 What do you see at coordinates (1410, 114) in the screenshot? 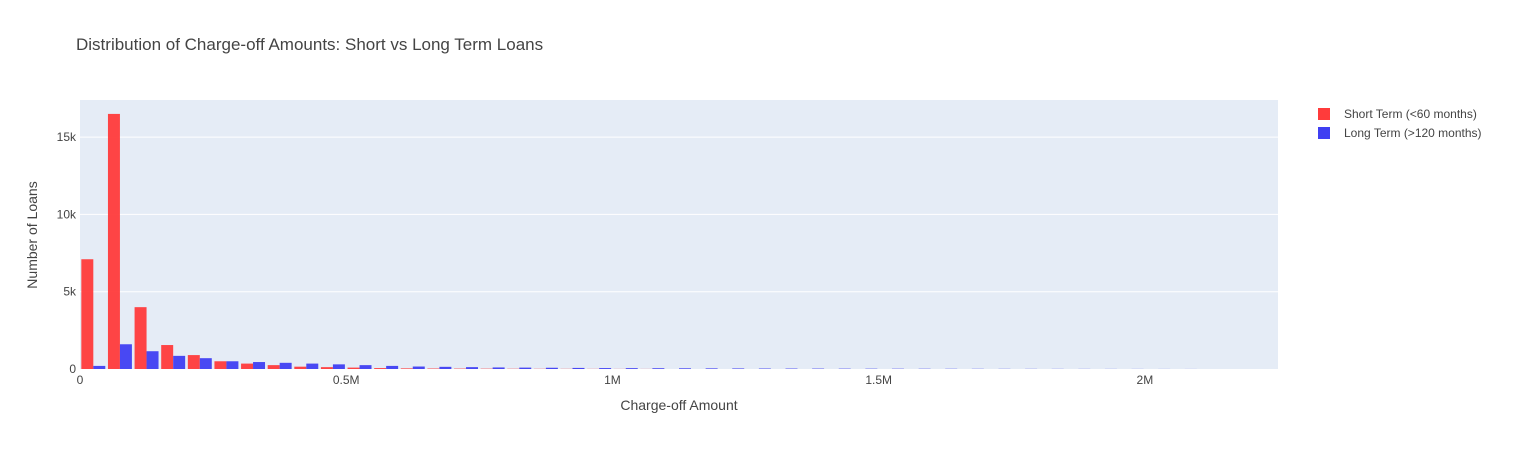
I see `legend-label: Short Term (<60 months)` at bounding box center [1410, 114].